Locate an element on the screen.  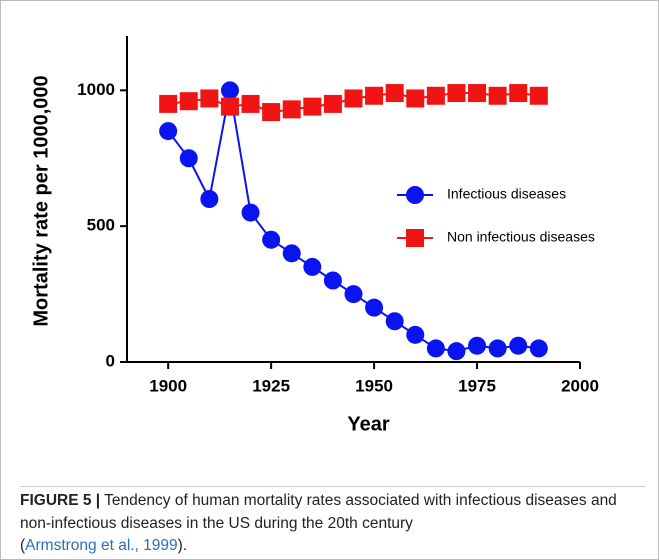
x-tick-label: 1900 is located at coordinates (168, 385).